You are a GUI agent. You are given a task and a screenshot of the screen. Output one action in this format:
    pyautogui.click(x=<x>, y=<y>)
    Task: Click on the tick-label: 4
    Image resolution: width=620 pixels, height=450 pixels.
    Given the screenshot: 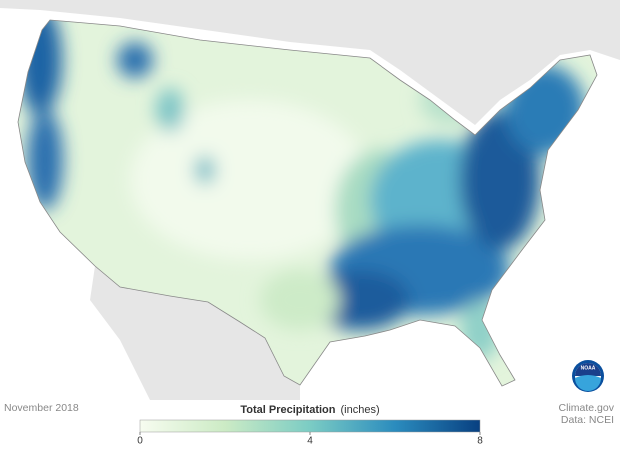 What is the action you would take?
    pyautogui.click(x=310, y=441)
    